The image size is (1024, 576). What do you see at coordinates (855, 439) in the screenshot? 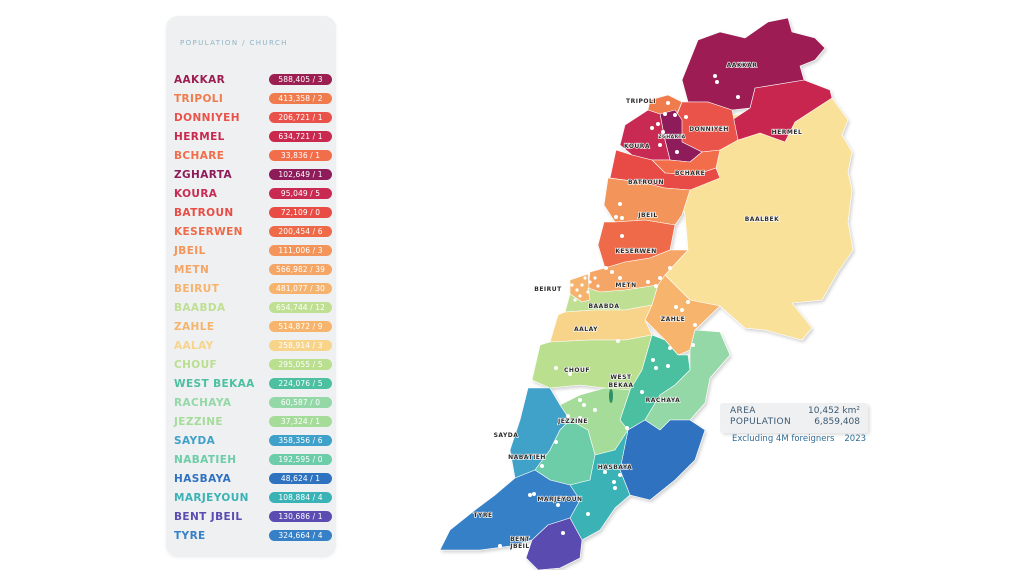
I see `stats-year: 2023` at bounding box center [855, 439].